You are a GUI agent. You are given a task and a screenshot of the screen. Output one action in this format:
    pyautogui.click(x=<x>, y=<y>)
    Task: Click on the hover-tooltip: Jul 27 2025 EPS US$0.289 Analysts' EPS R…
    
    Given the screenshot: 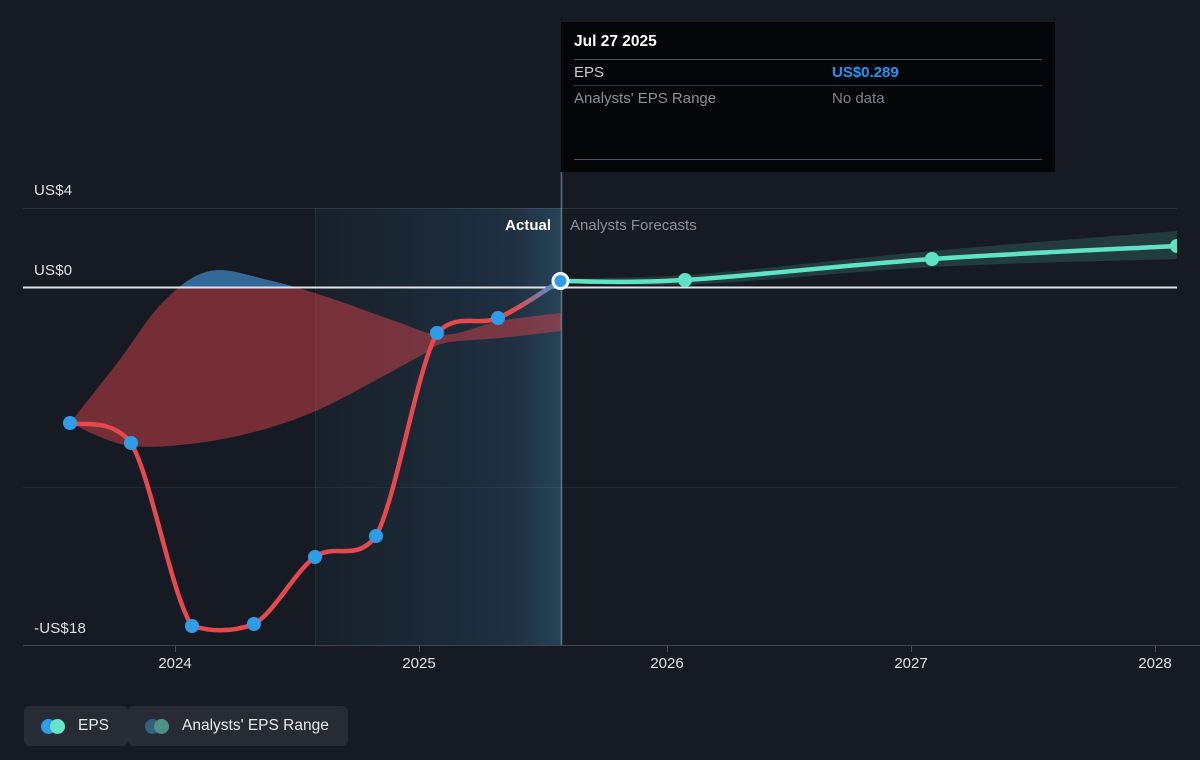 What is the action you would take?
    pyautogui.click(x=808, y=97)
    